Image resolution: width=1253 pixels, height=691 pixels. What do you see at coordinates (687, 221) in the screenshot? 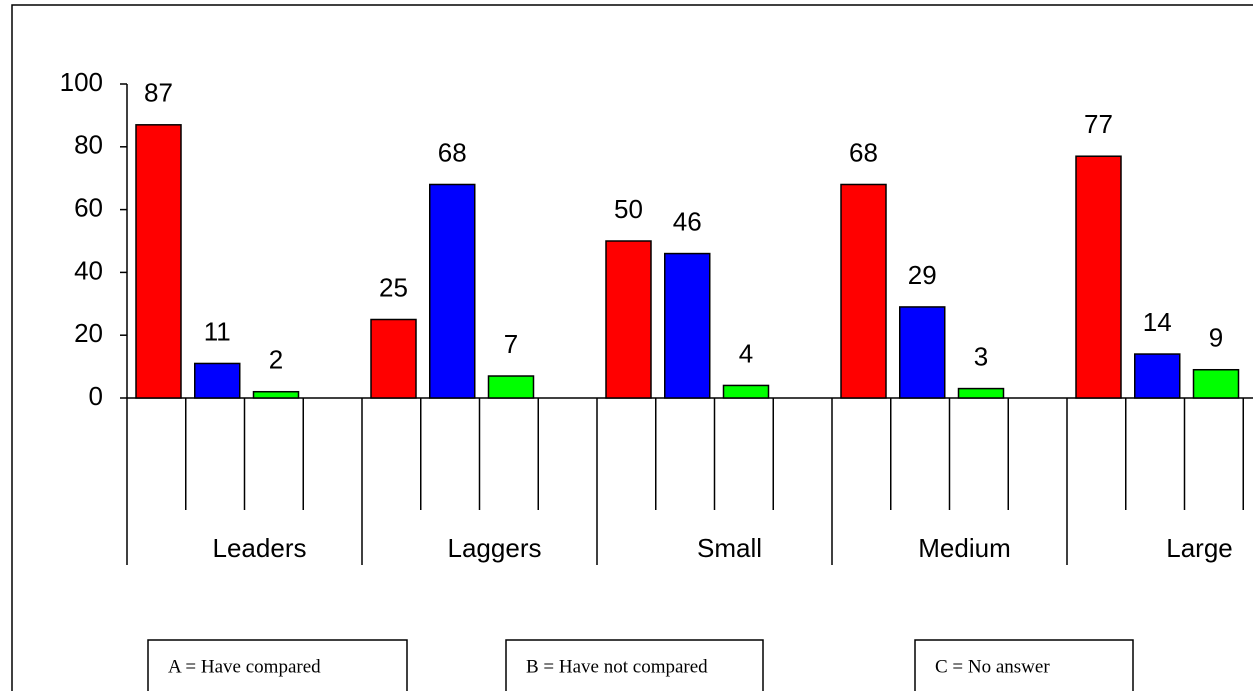
I see `data-label: 46` at bounding box center [687, 221].